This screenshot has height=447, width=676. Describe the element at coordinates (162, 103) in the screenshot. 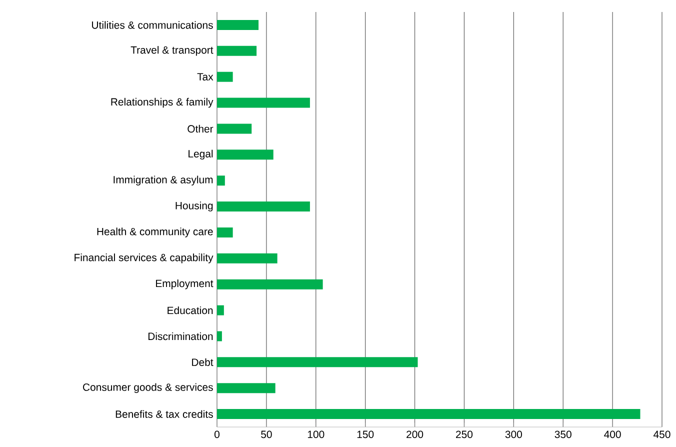

I see `y-tick-label: Relationships & family` at that location.